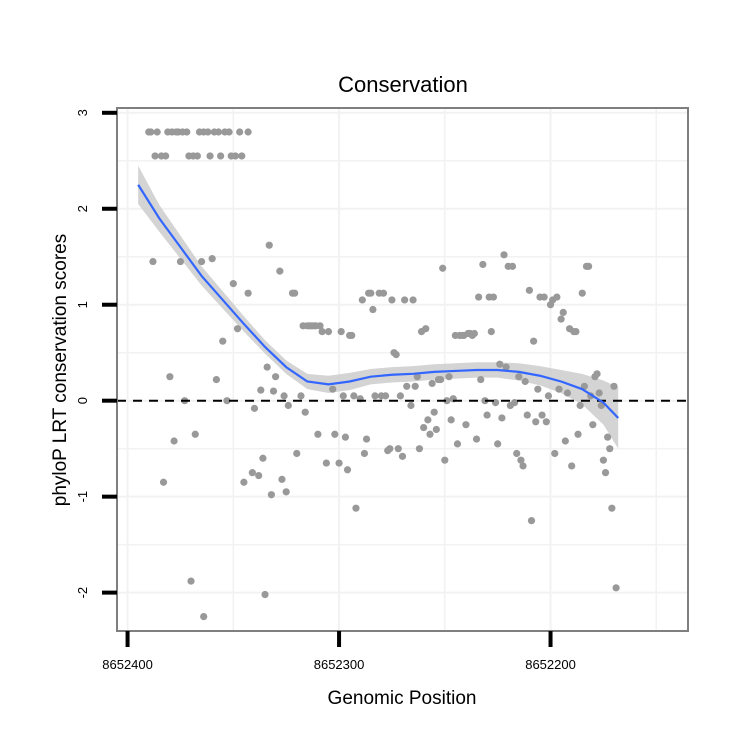 The height and width of the screenshot is (750, 750). What do you see at coordinates (82, 497) in the screenshot?
I see `y-tick-label-1: -1` at bounding box center [82, 497].